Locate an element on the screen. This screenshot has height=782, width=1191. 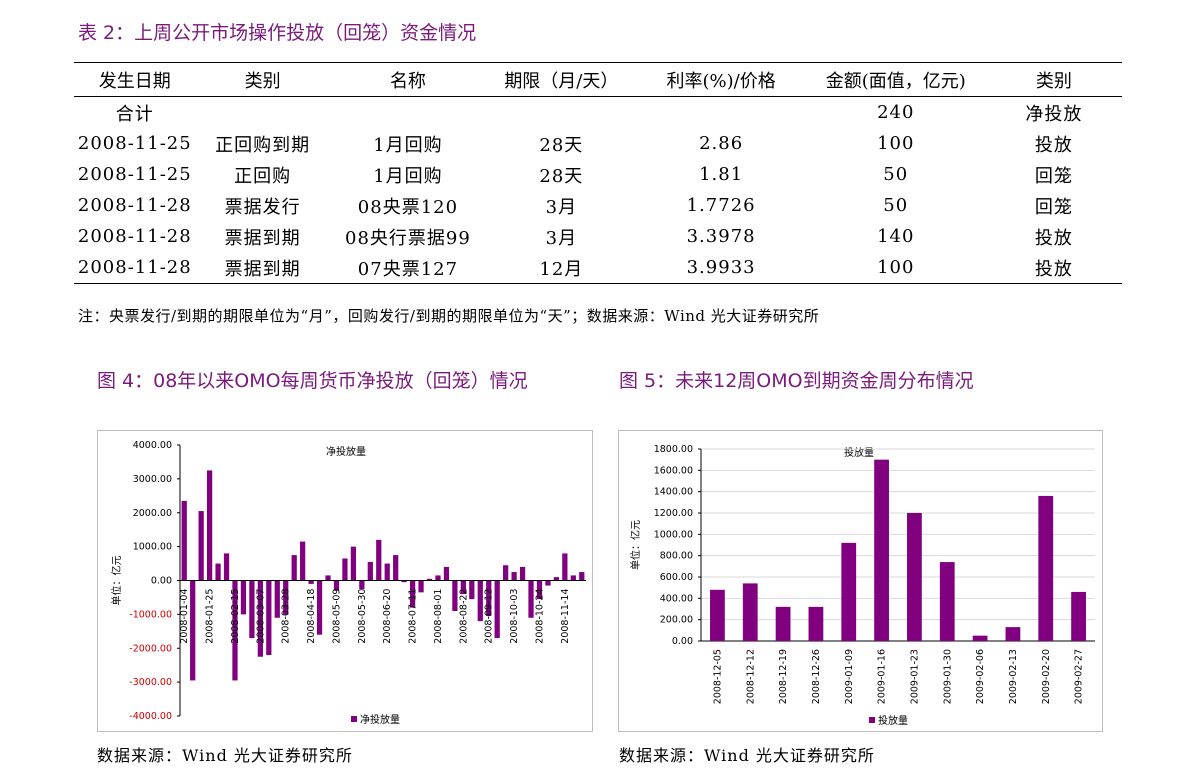
cell-amount: 100 is located at coordinates (895, 268).